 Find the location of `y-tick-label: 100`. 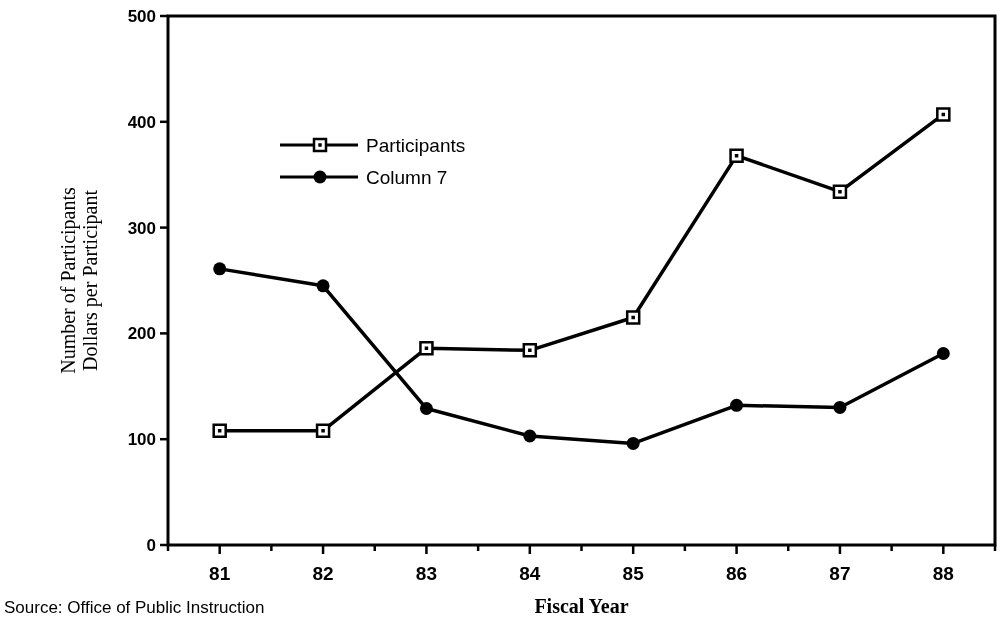

y-tick-label: 100 is located at coordinates (141, 440).